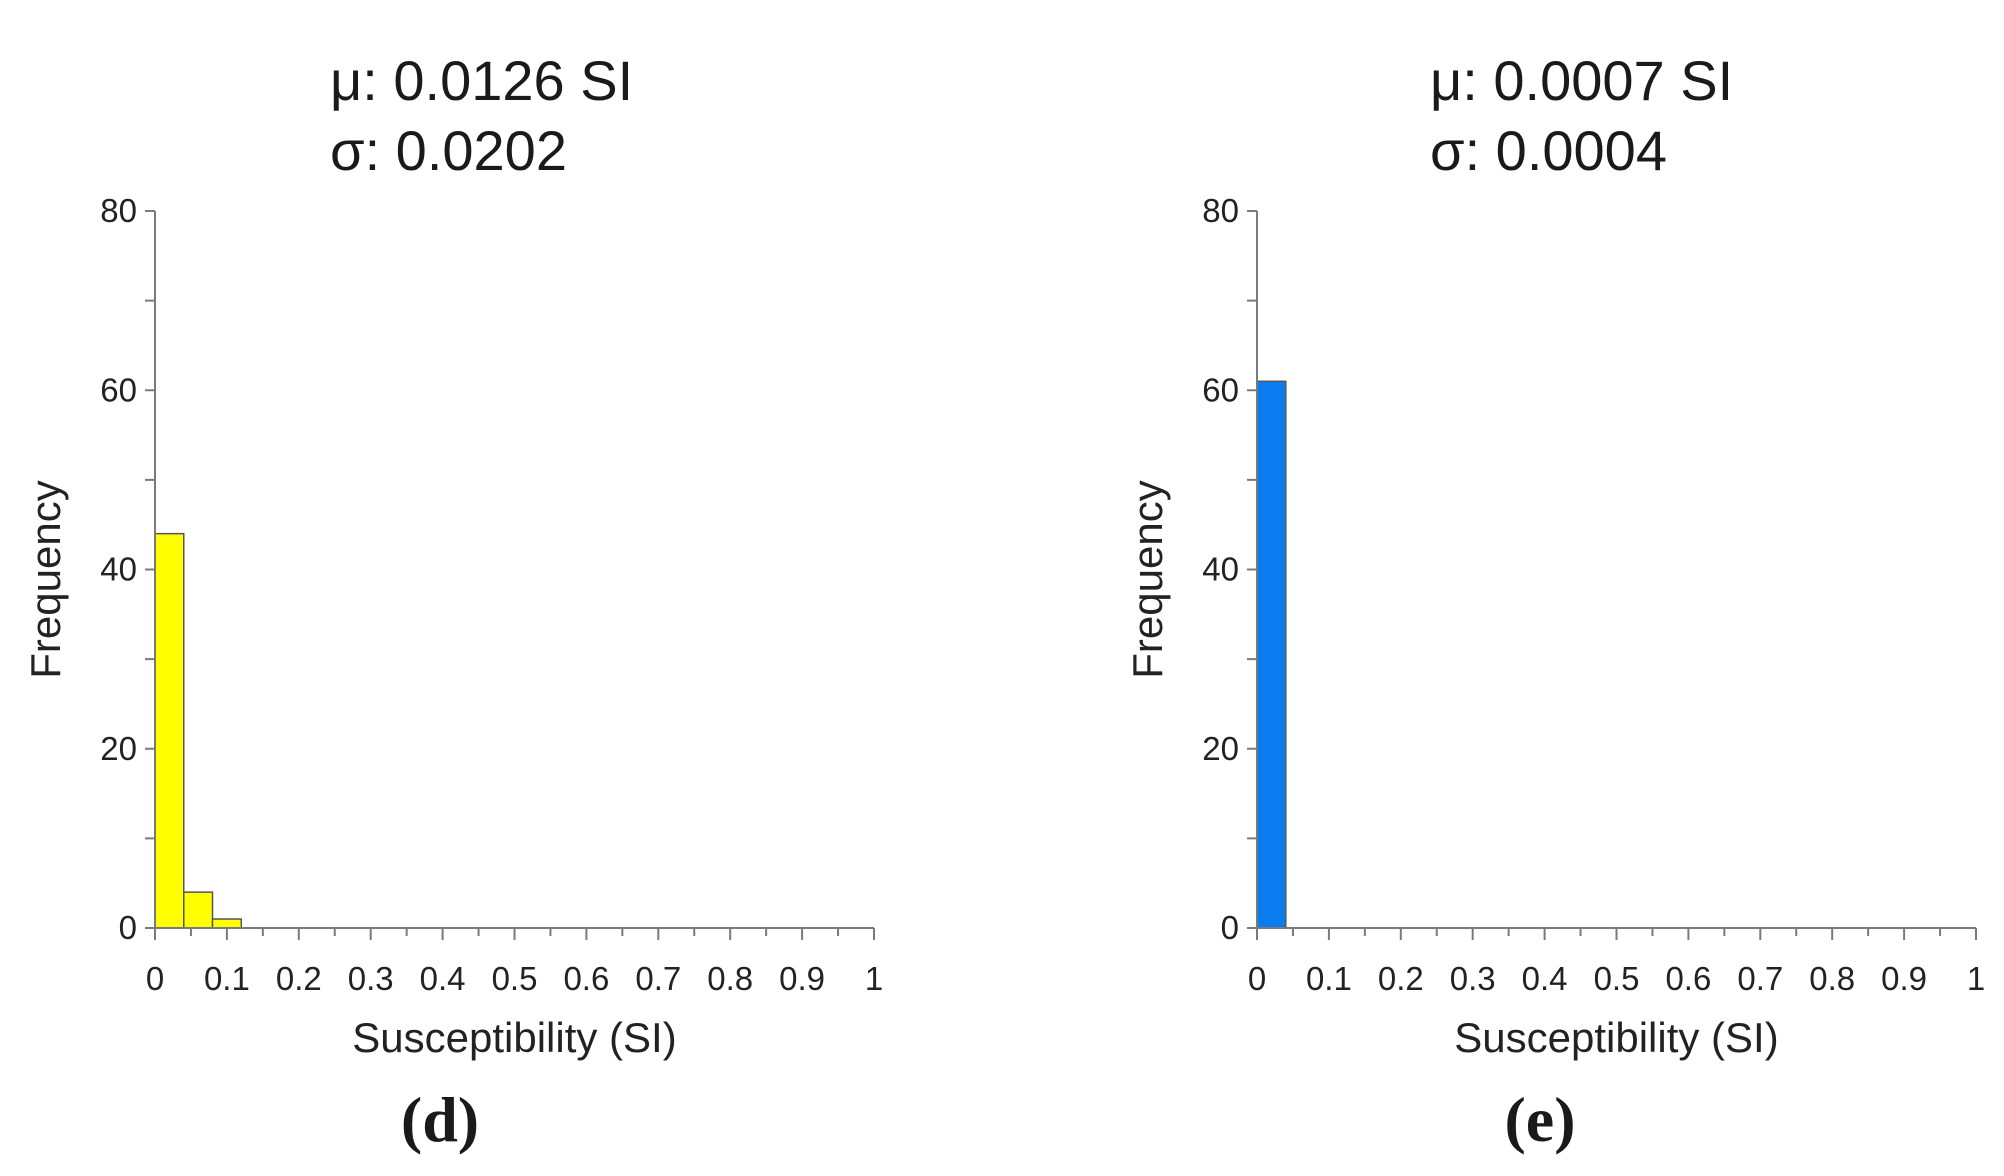  What do you see at coordinates (1582, 80) in the screenshot?
I see `mean-annotation: μ: 0.0007 SI` at bounding box center [1582, 80].